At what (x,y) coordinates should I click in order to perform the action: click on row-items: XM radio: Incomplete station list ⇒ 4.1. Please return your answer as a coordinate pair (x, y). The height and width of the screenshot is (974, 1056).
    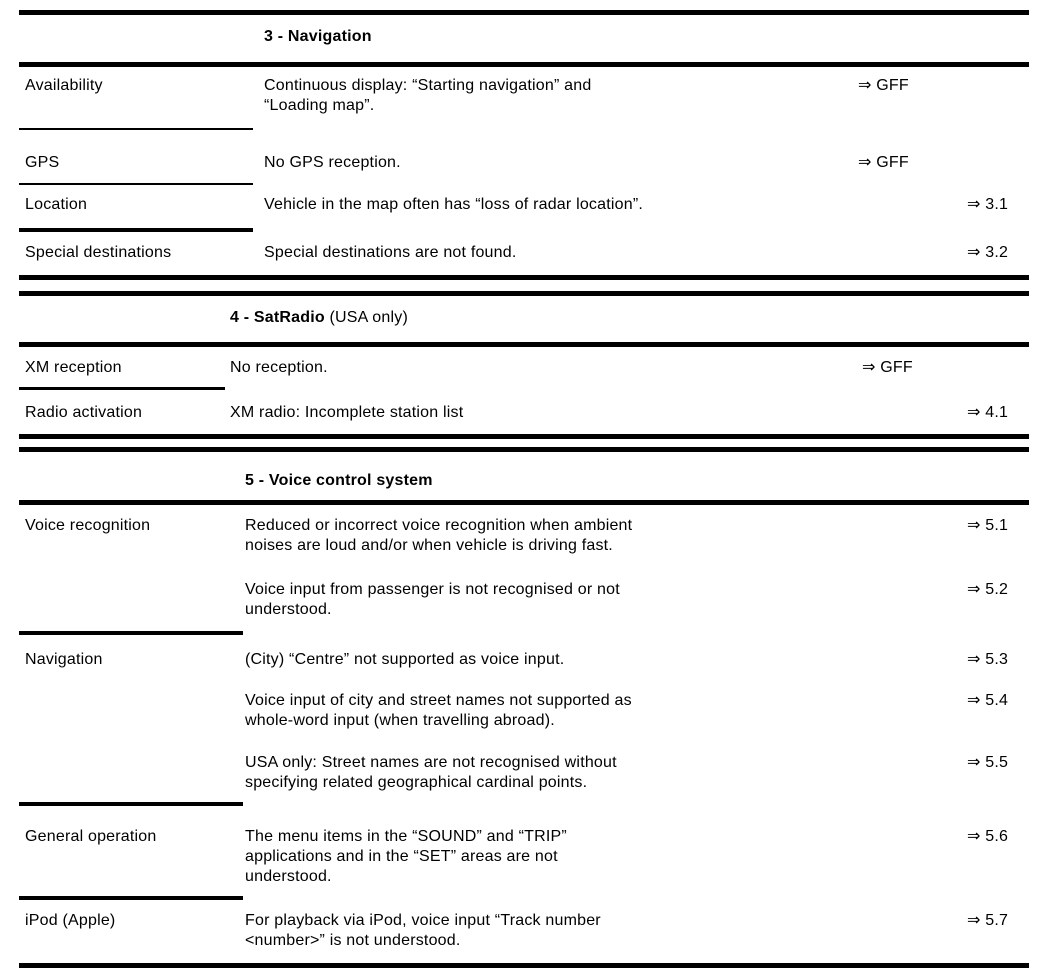
    Looking at the image, I should click on (629, 413).